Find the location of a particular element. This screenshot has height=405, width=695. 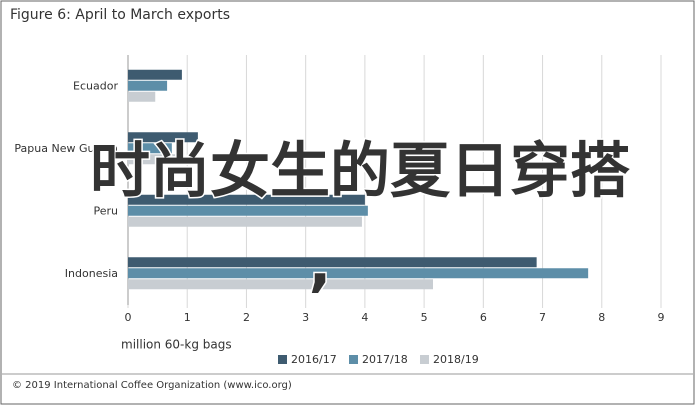

legend-label: 2016/17 is located at coordinates (314, 359).